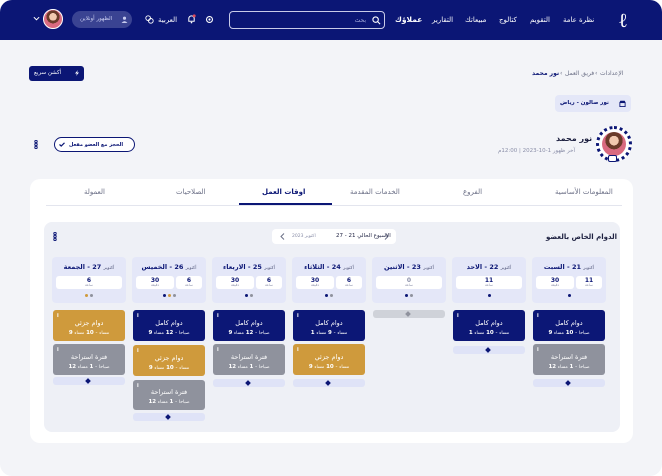  What do you see at coordinates (89, 357) in the screenshot?
I see `shift-name: فترة استراحة` at bounding box center [89, 357].